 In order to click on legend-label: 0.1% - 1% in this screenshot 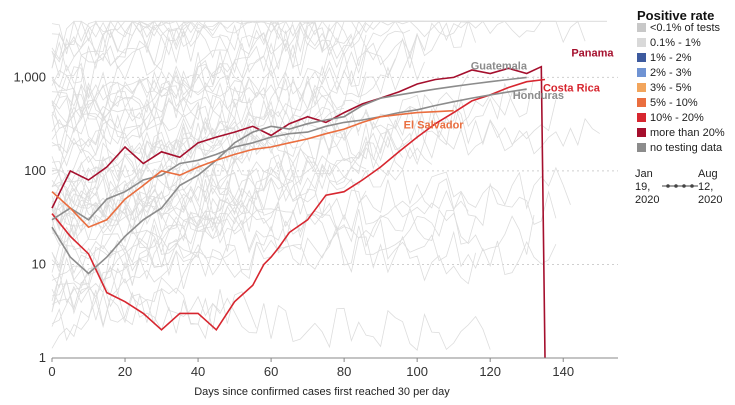, I will do `click(675, 43)`.